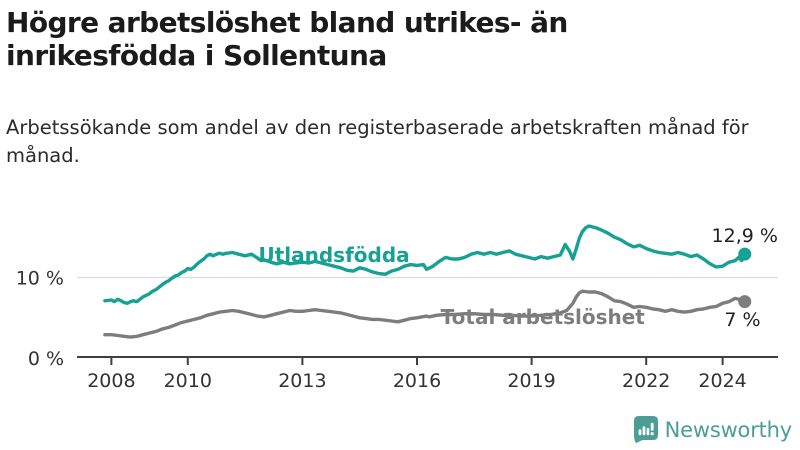  What do you see at coordinates (745, 254) in the screenshot?
I see `end-dot-utlandsf-dda` at bounding box center [745, 254].